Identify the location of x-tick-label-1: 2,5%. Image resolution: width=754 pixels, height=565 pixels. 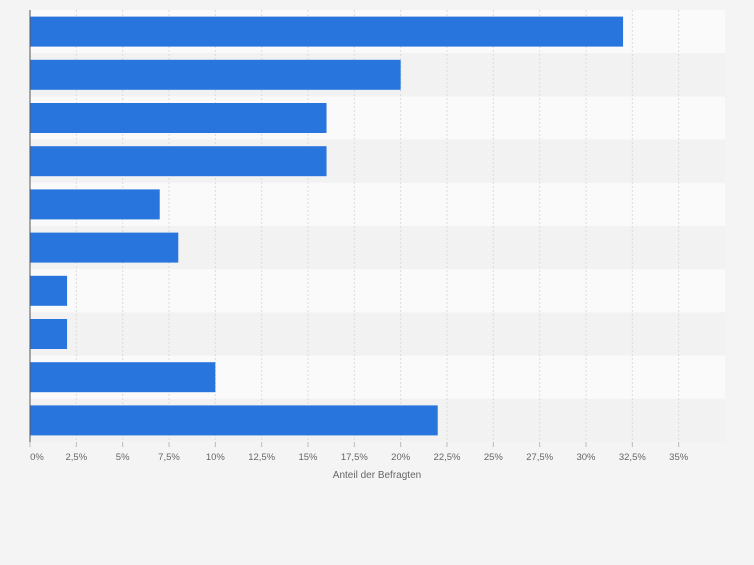
(77, 457).